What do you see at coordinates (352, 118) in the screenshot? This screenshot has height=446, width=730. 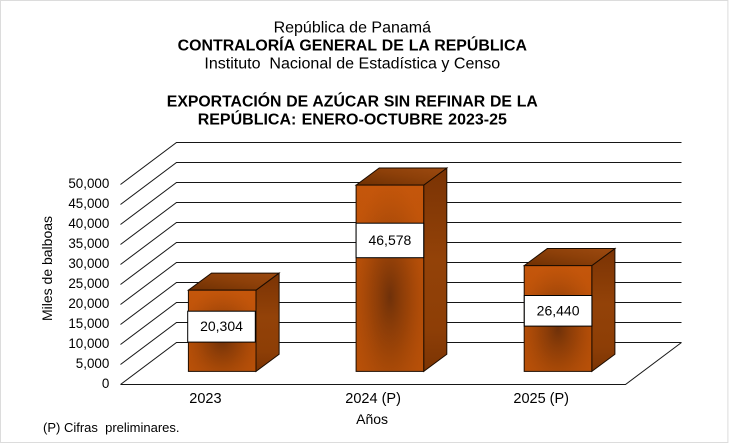 I see `svg-text:REPÚBLICA: ENERO-OCTUBRE 2023-: REPÚBLICA: ENERO-OCTUBRE 2023-25` at bounding box center [352, 118].